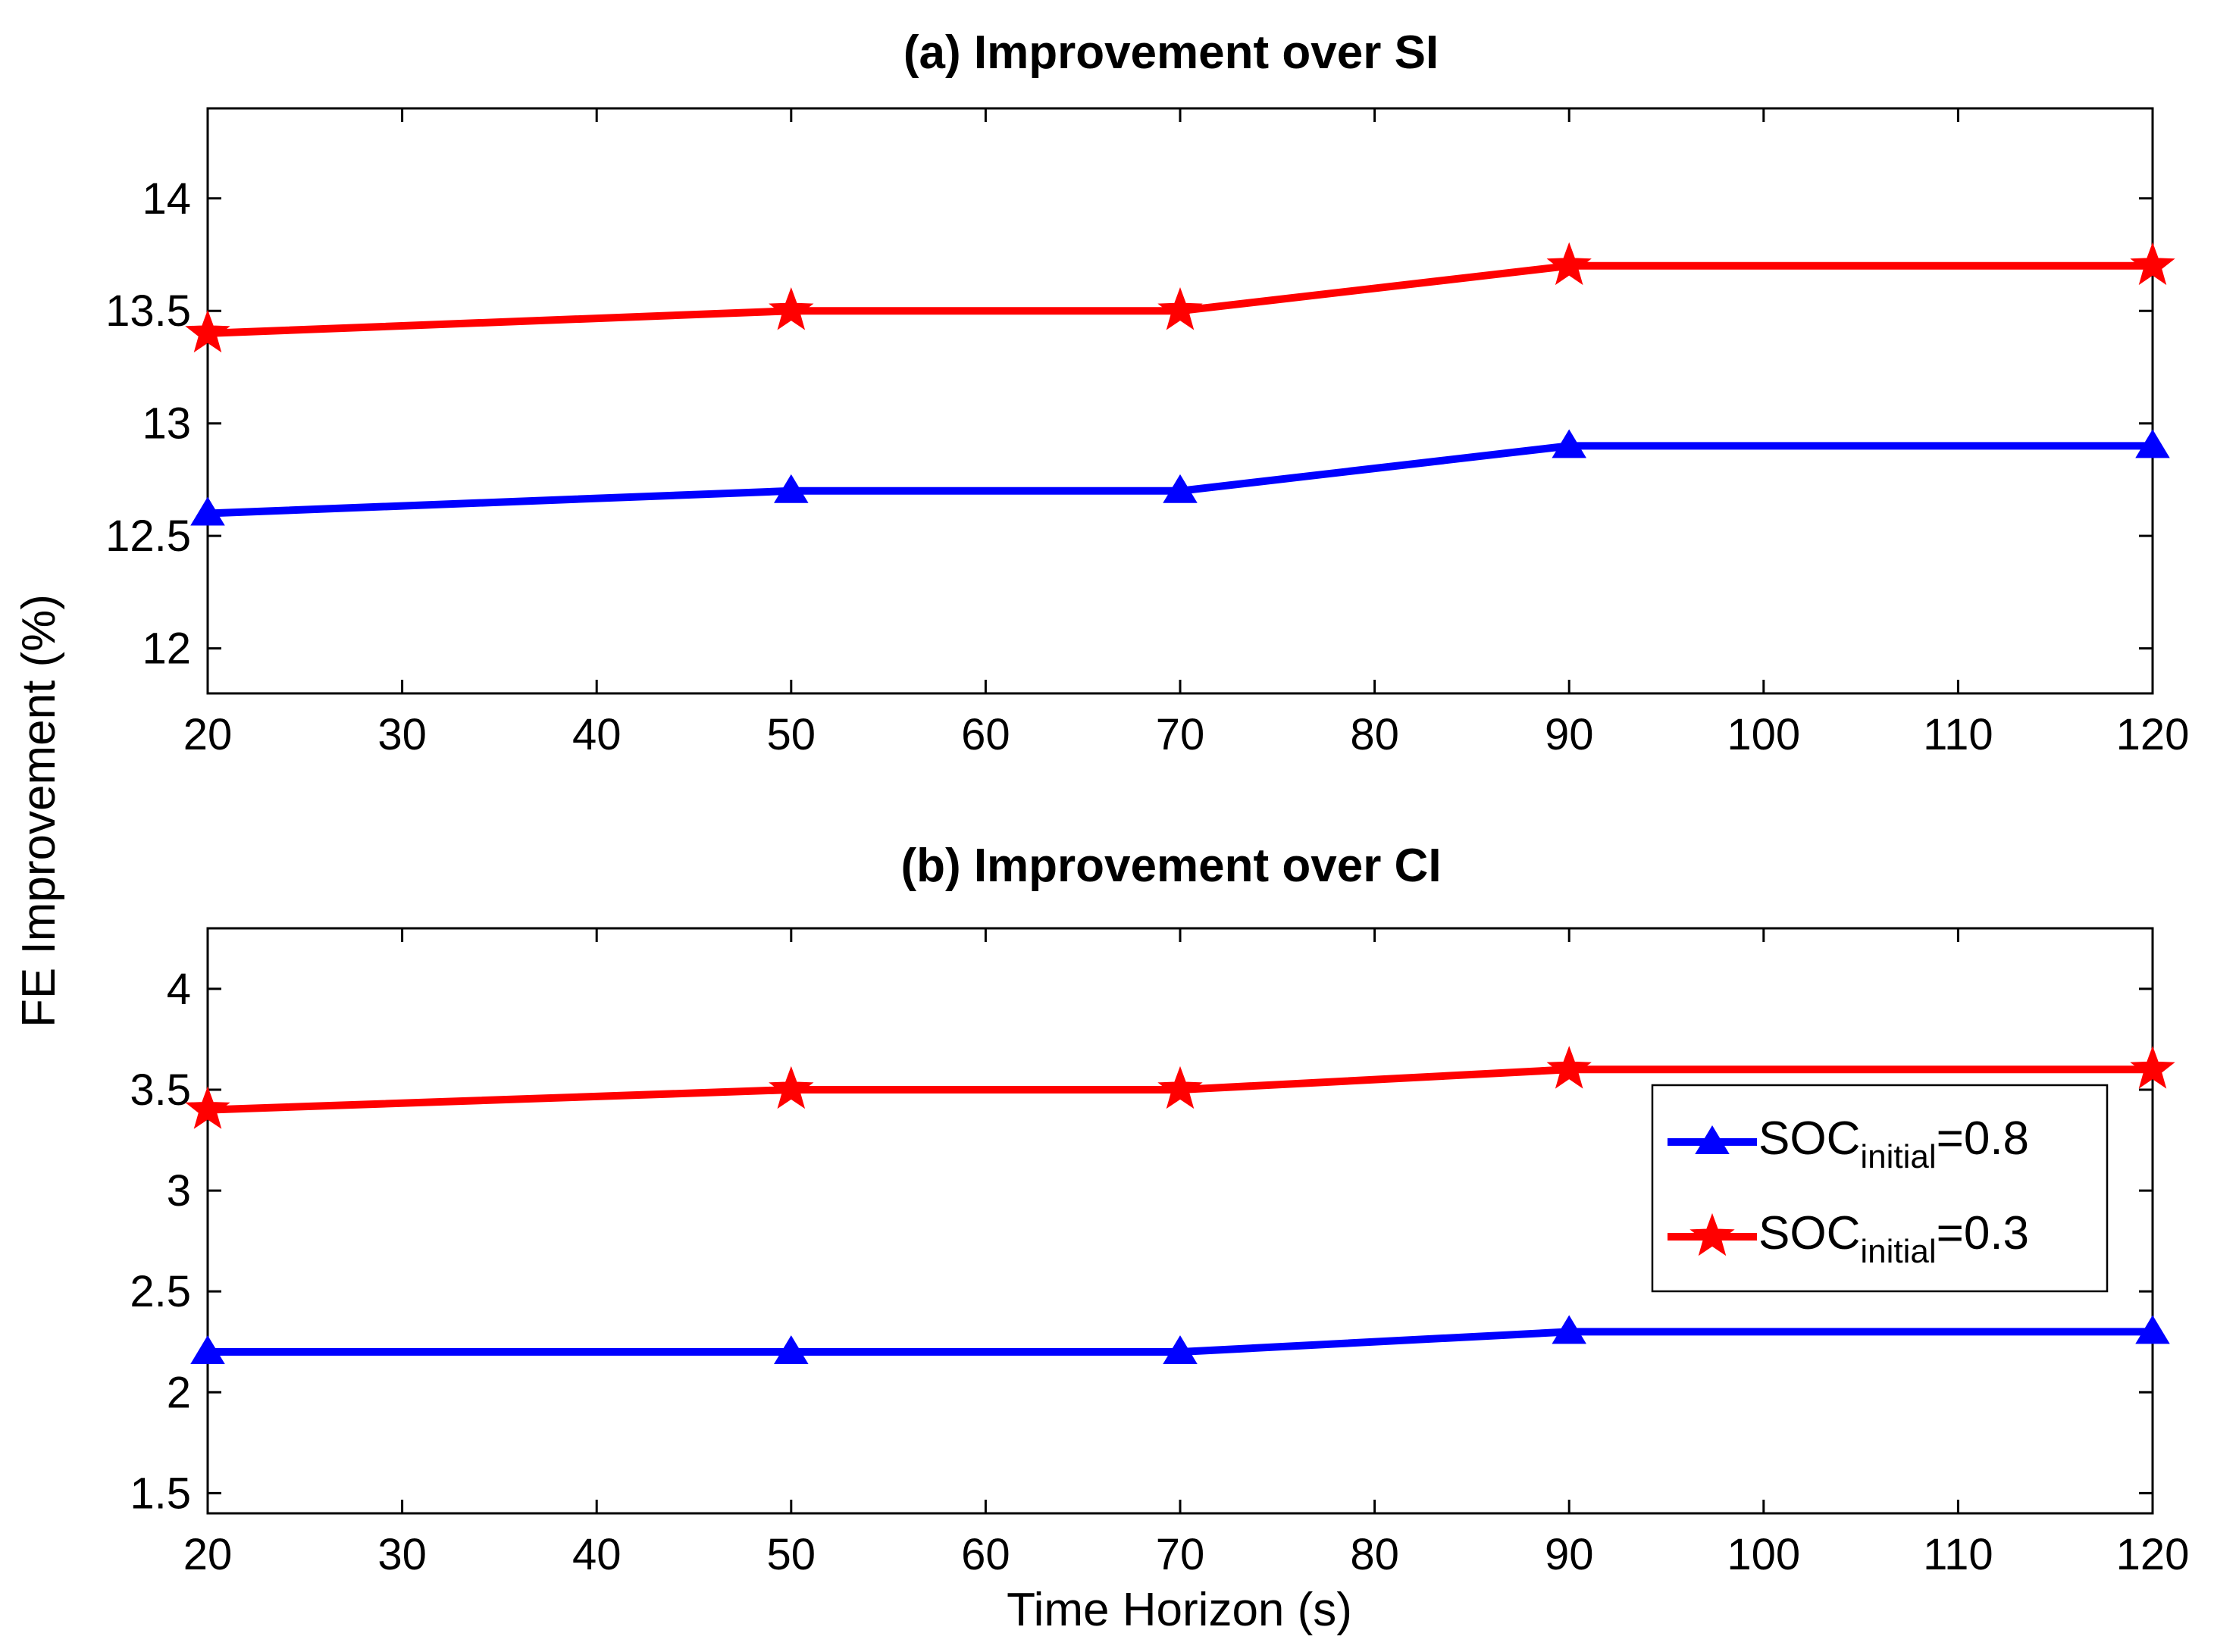 The image size is (2214, 1652). Describe the element at coordinates (167, 199) in the screenshot. I see `y-tick-label: 14` at that location.